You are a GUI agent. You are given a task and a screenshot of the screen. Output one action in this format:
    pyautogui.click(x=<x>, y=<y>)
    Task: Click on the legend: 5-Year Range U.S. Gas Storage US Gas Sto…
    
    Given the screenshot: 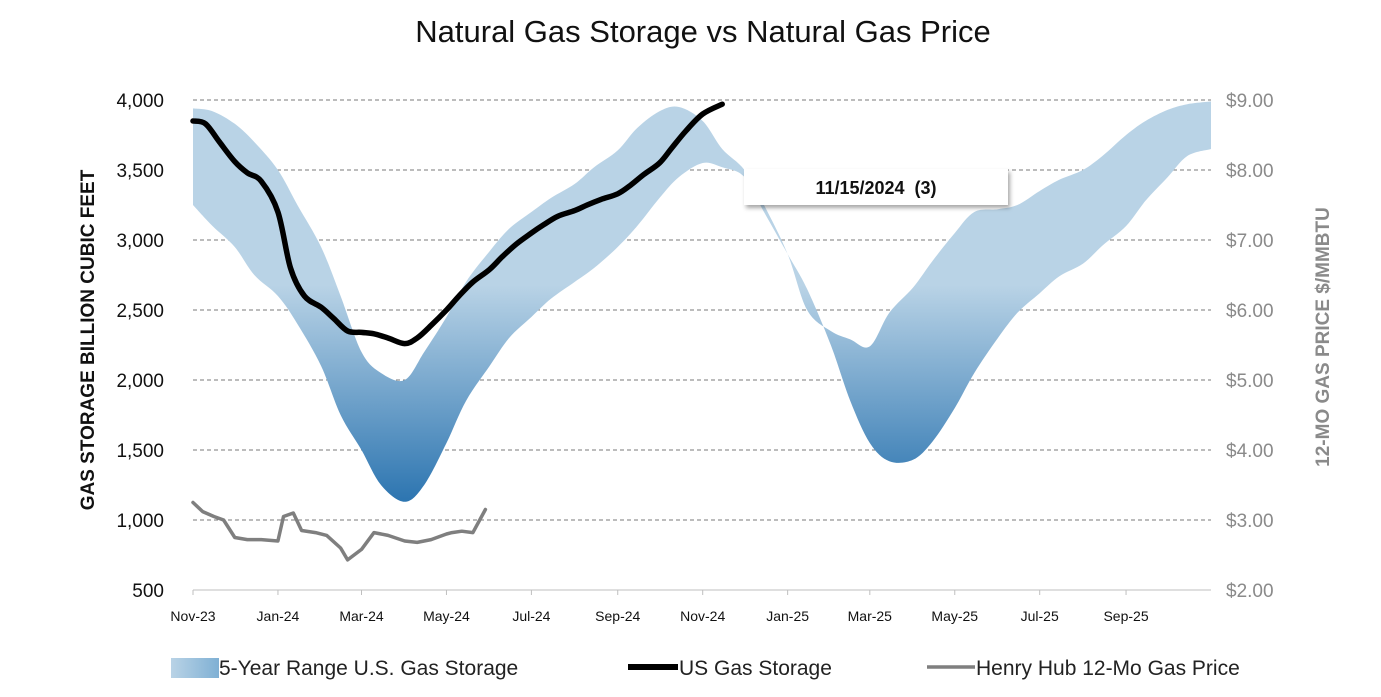 What is the action you would take?
    pyautogui.click(x=705, y=668)
    